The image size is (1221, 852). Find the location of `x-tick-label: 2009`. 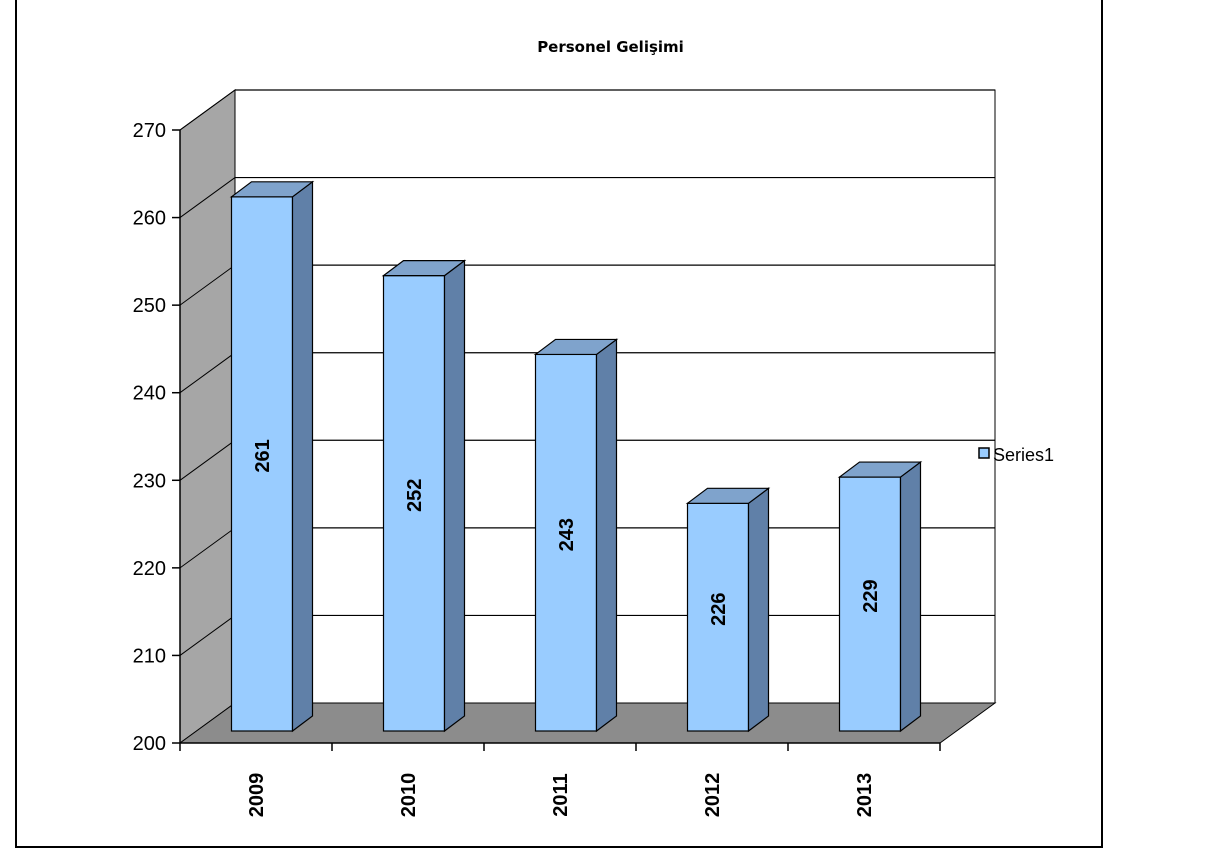

x-tick-label: 2009 is located at coordinates (257, 795).